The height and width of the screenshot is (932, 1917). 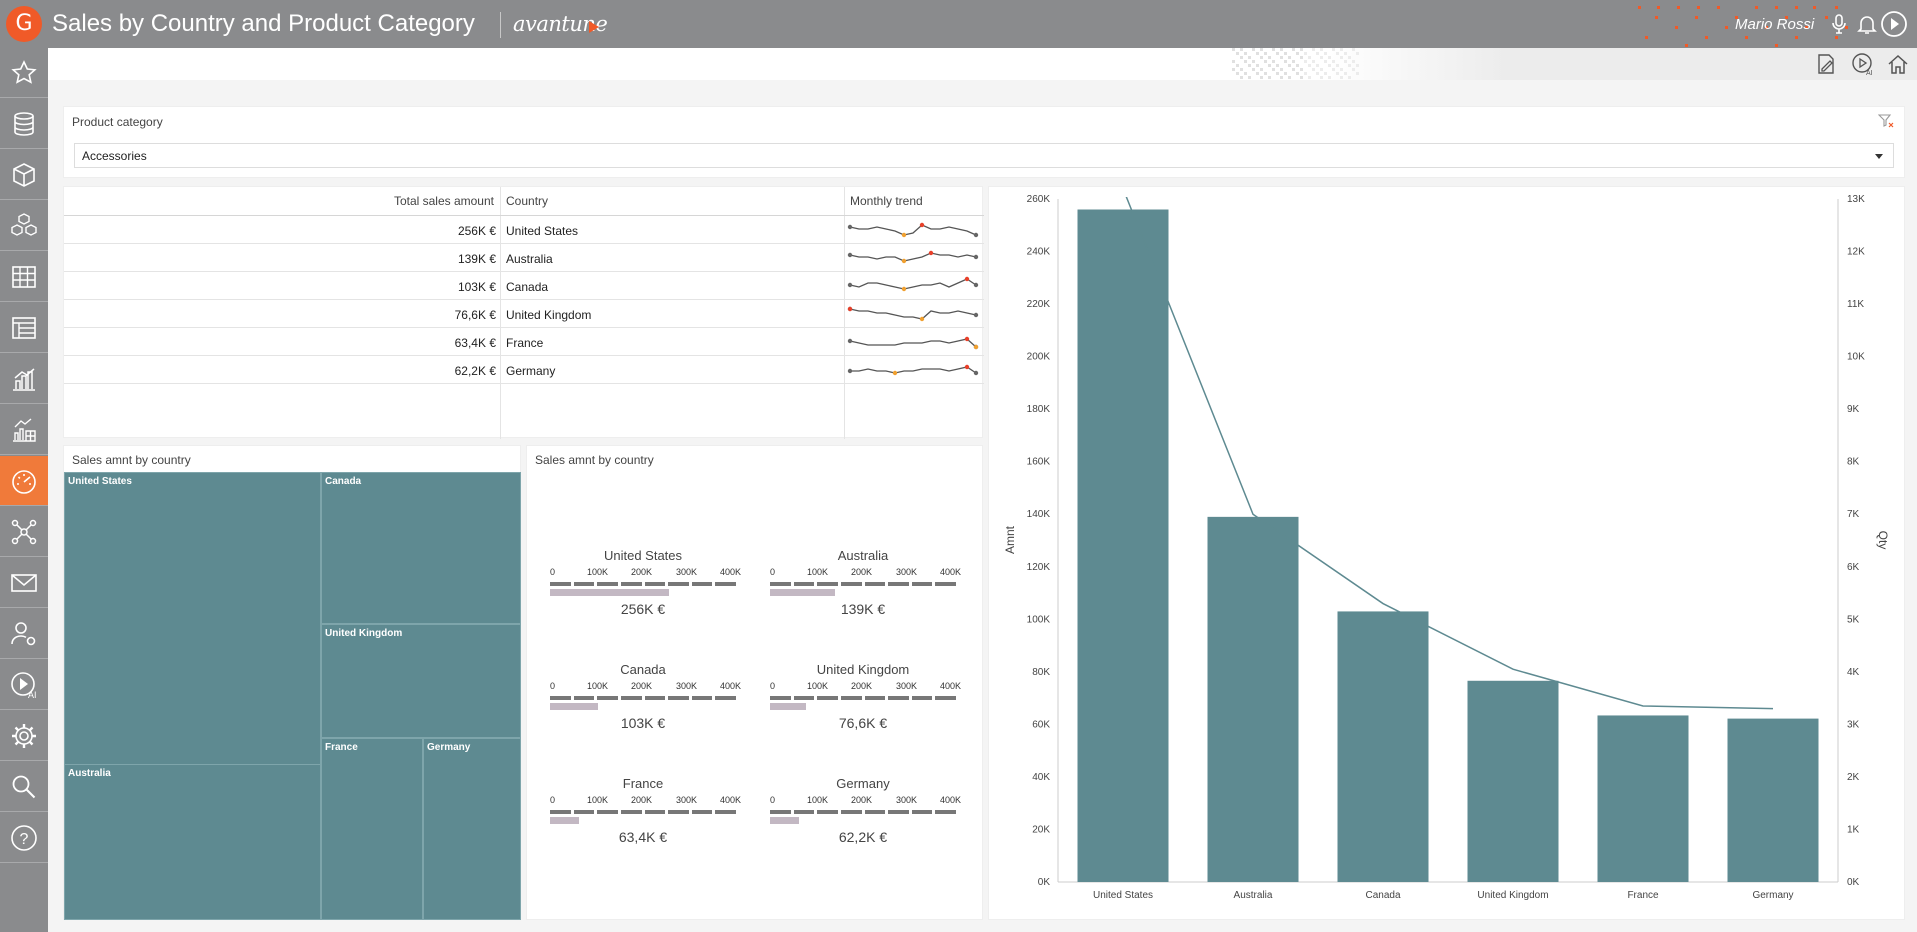 I want to click on bar, so click(x=1253, y=699).